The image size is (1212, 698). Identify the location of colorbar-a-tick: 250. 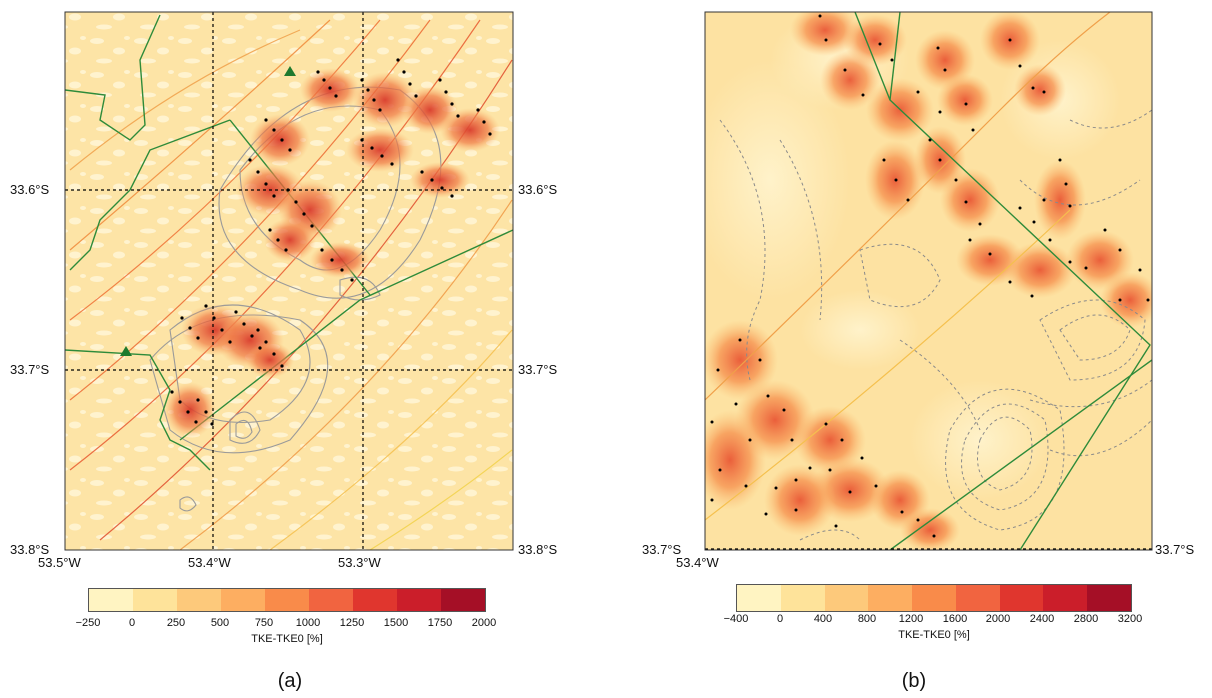
(176, 623).